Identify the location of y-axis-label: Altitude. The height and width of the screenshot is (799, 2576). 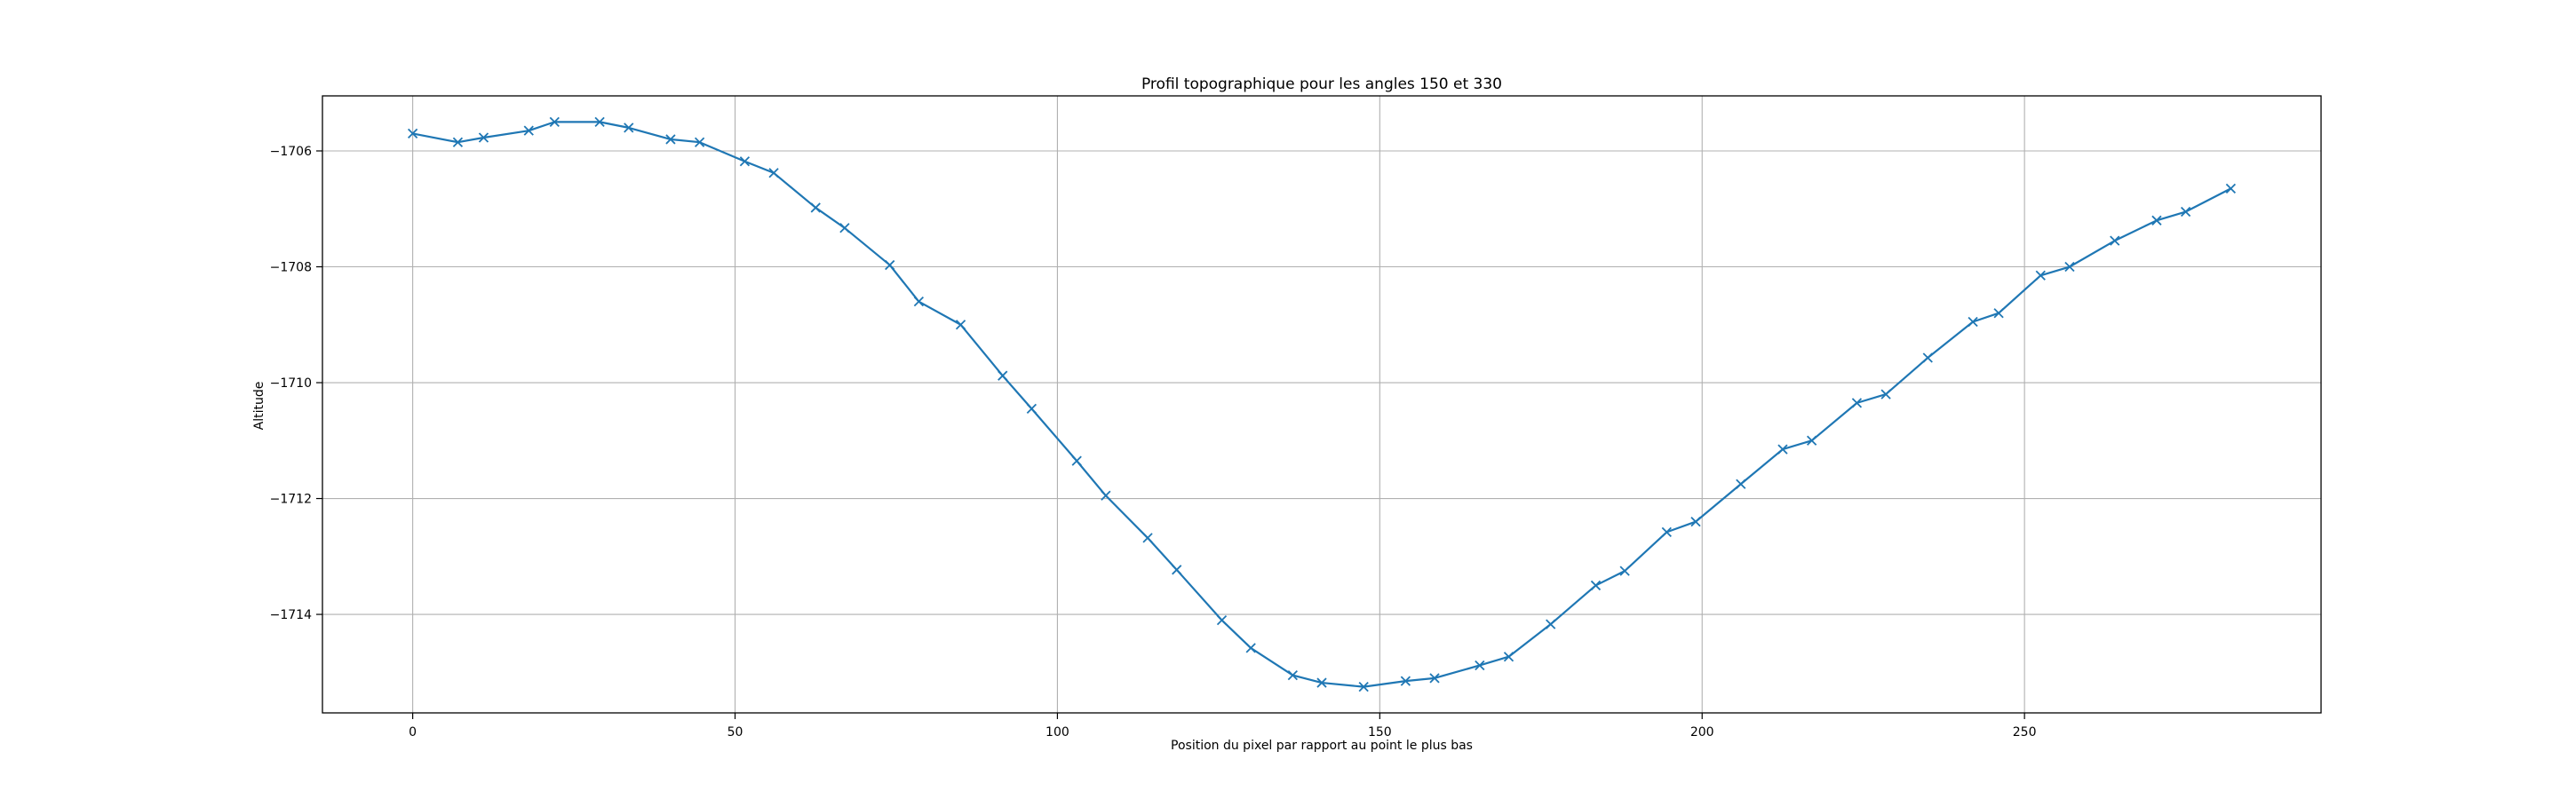
(259, 406).